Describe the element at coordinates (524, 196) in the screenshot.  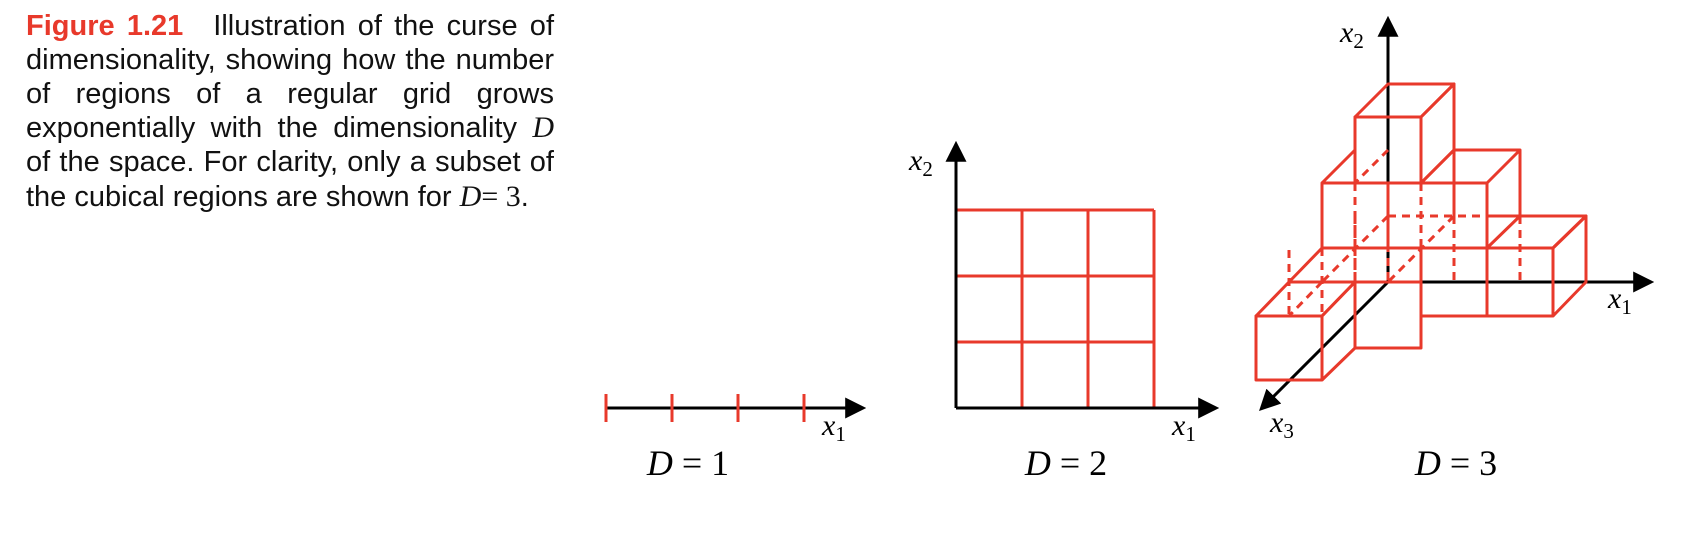
I see `caption-end: .` at that location.